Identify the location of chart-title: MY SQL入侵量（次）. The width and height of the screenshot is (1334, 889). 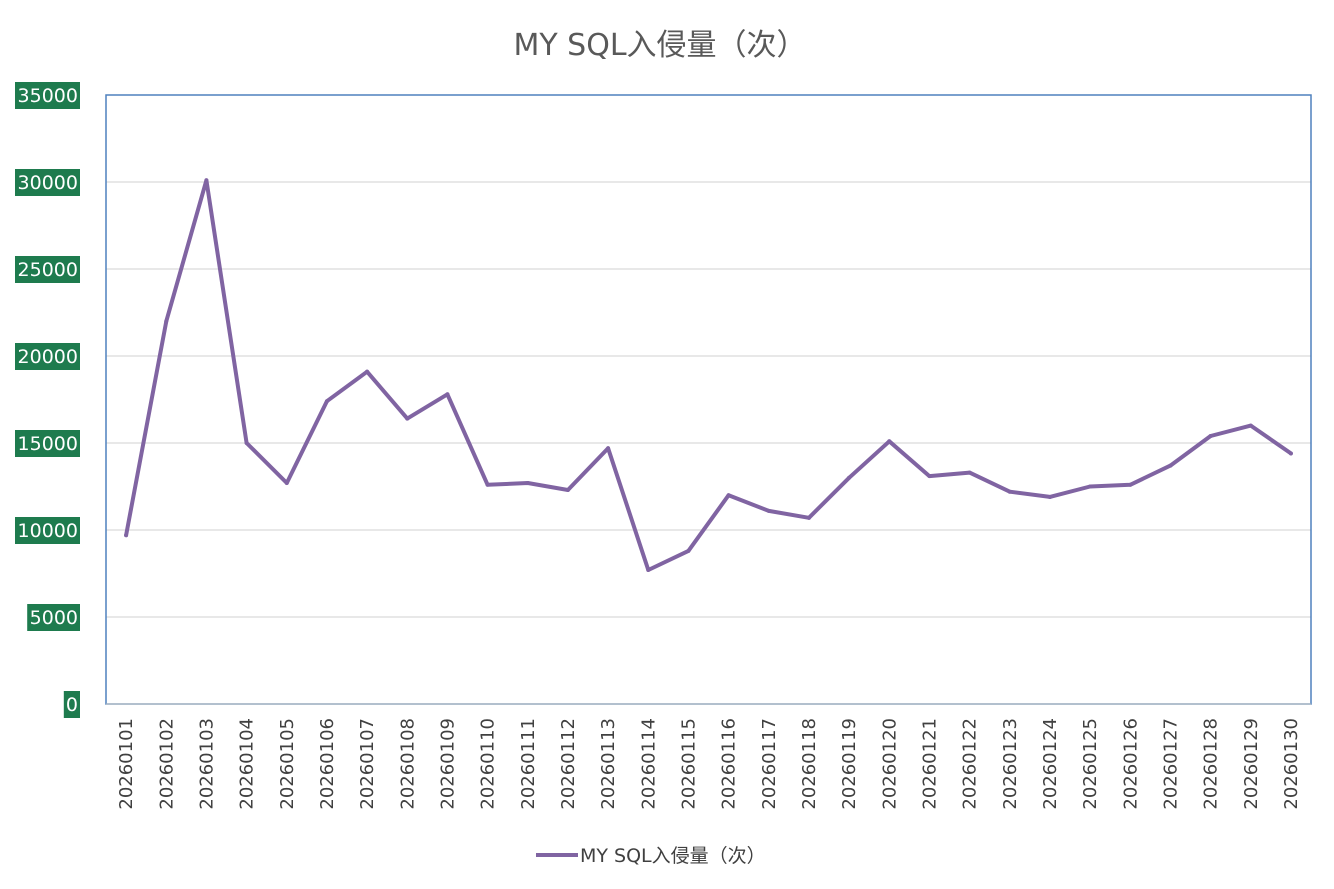
(659, 45).